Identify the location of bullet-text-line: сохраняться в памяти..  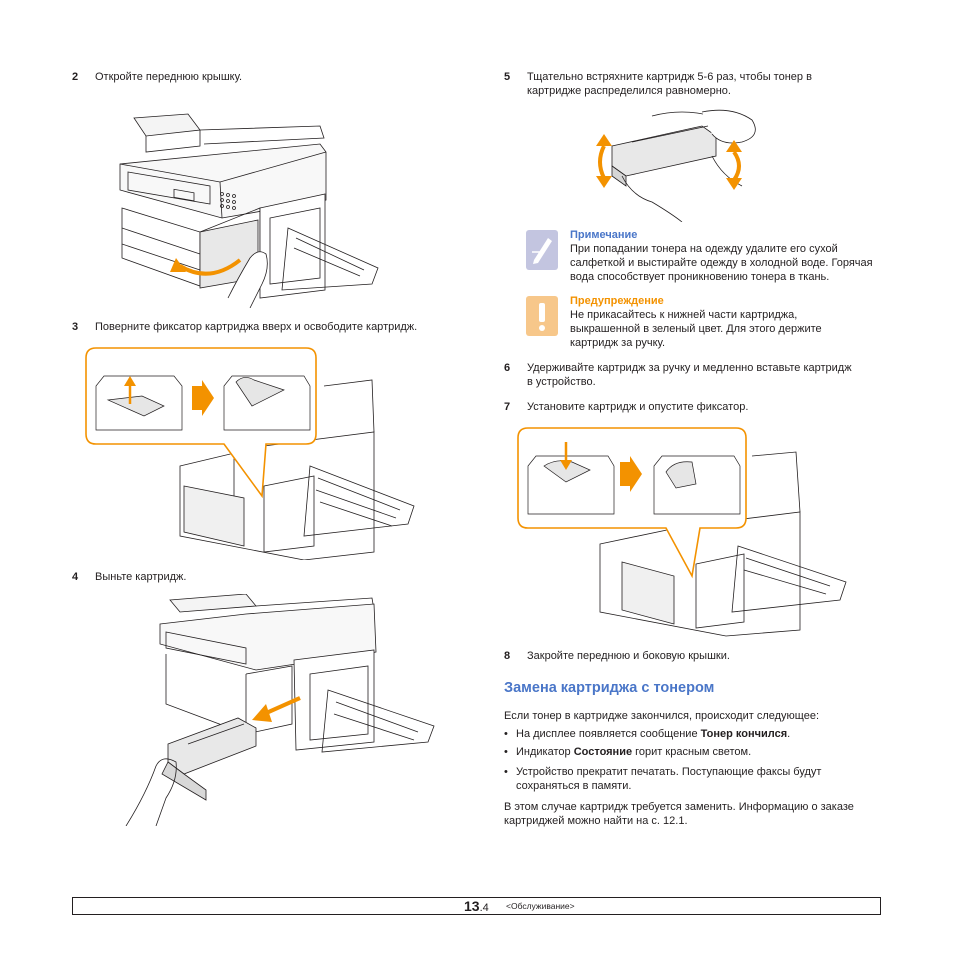
(574, 786).